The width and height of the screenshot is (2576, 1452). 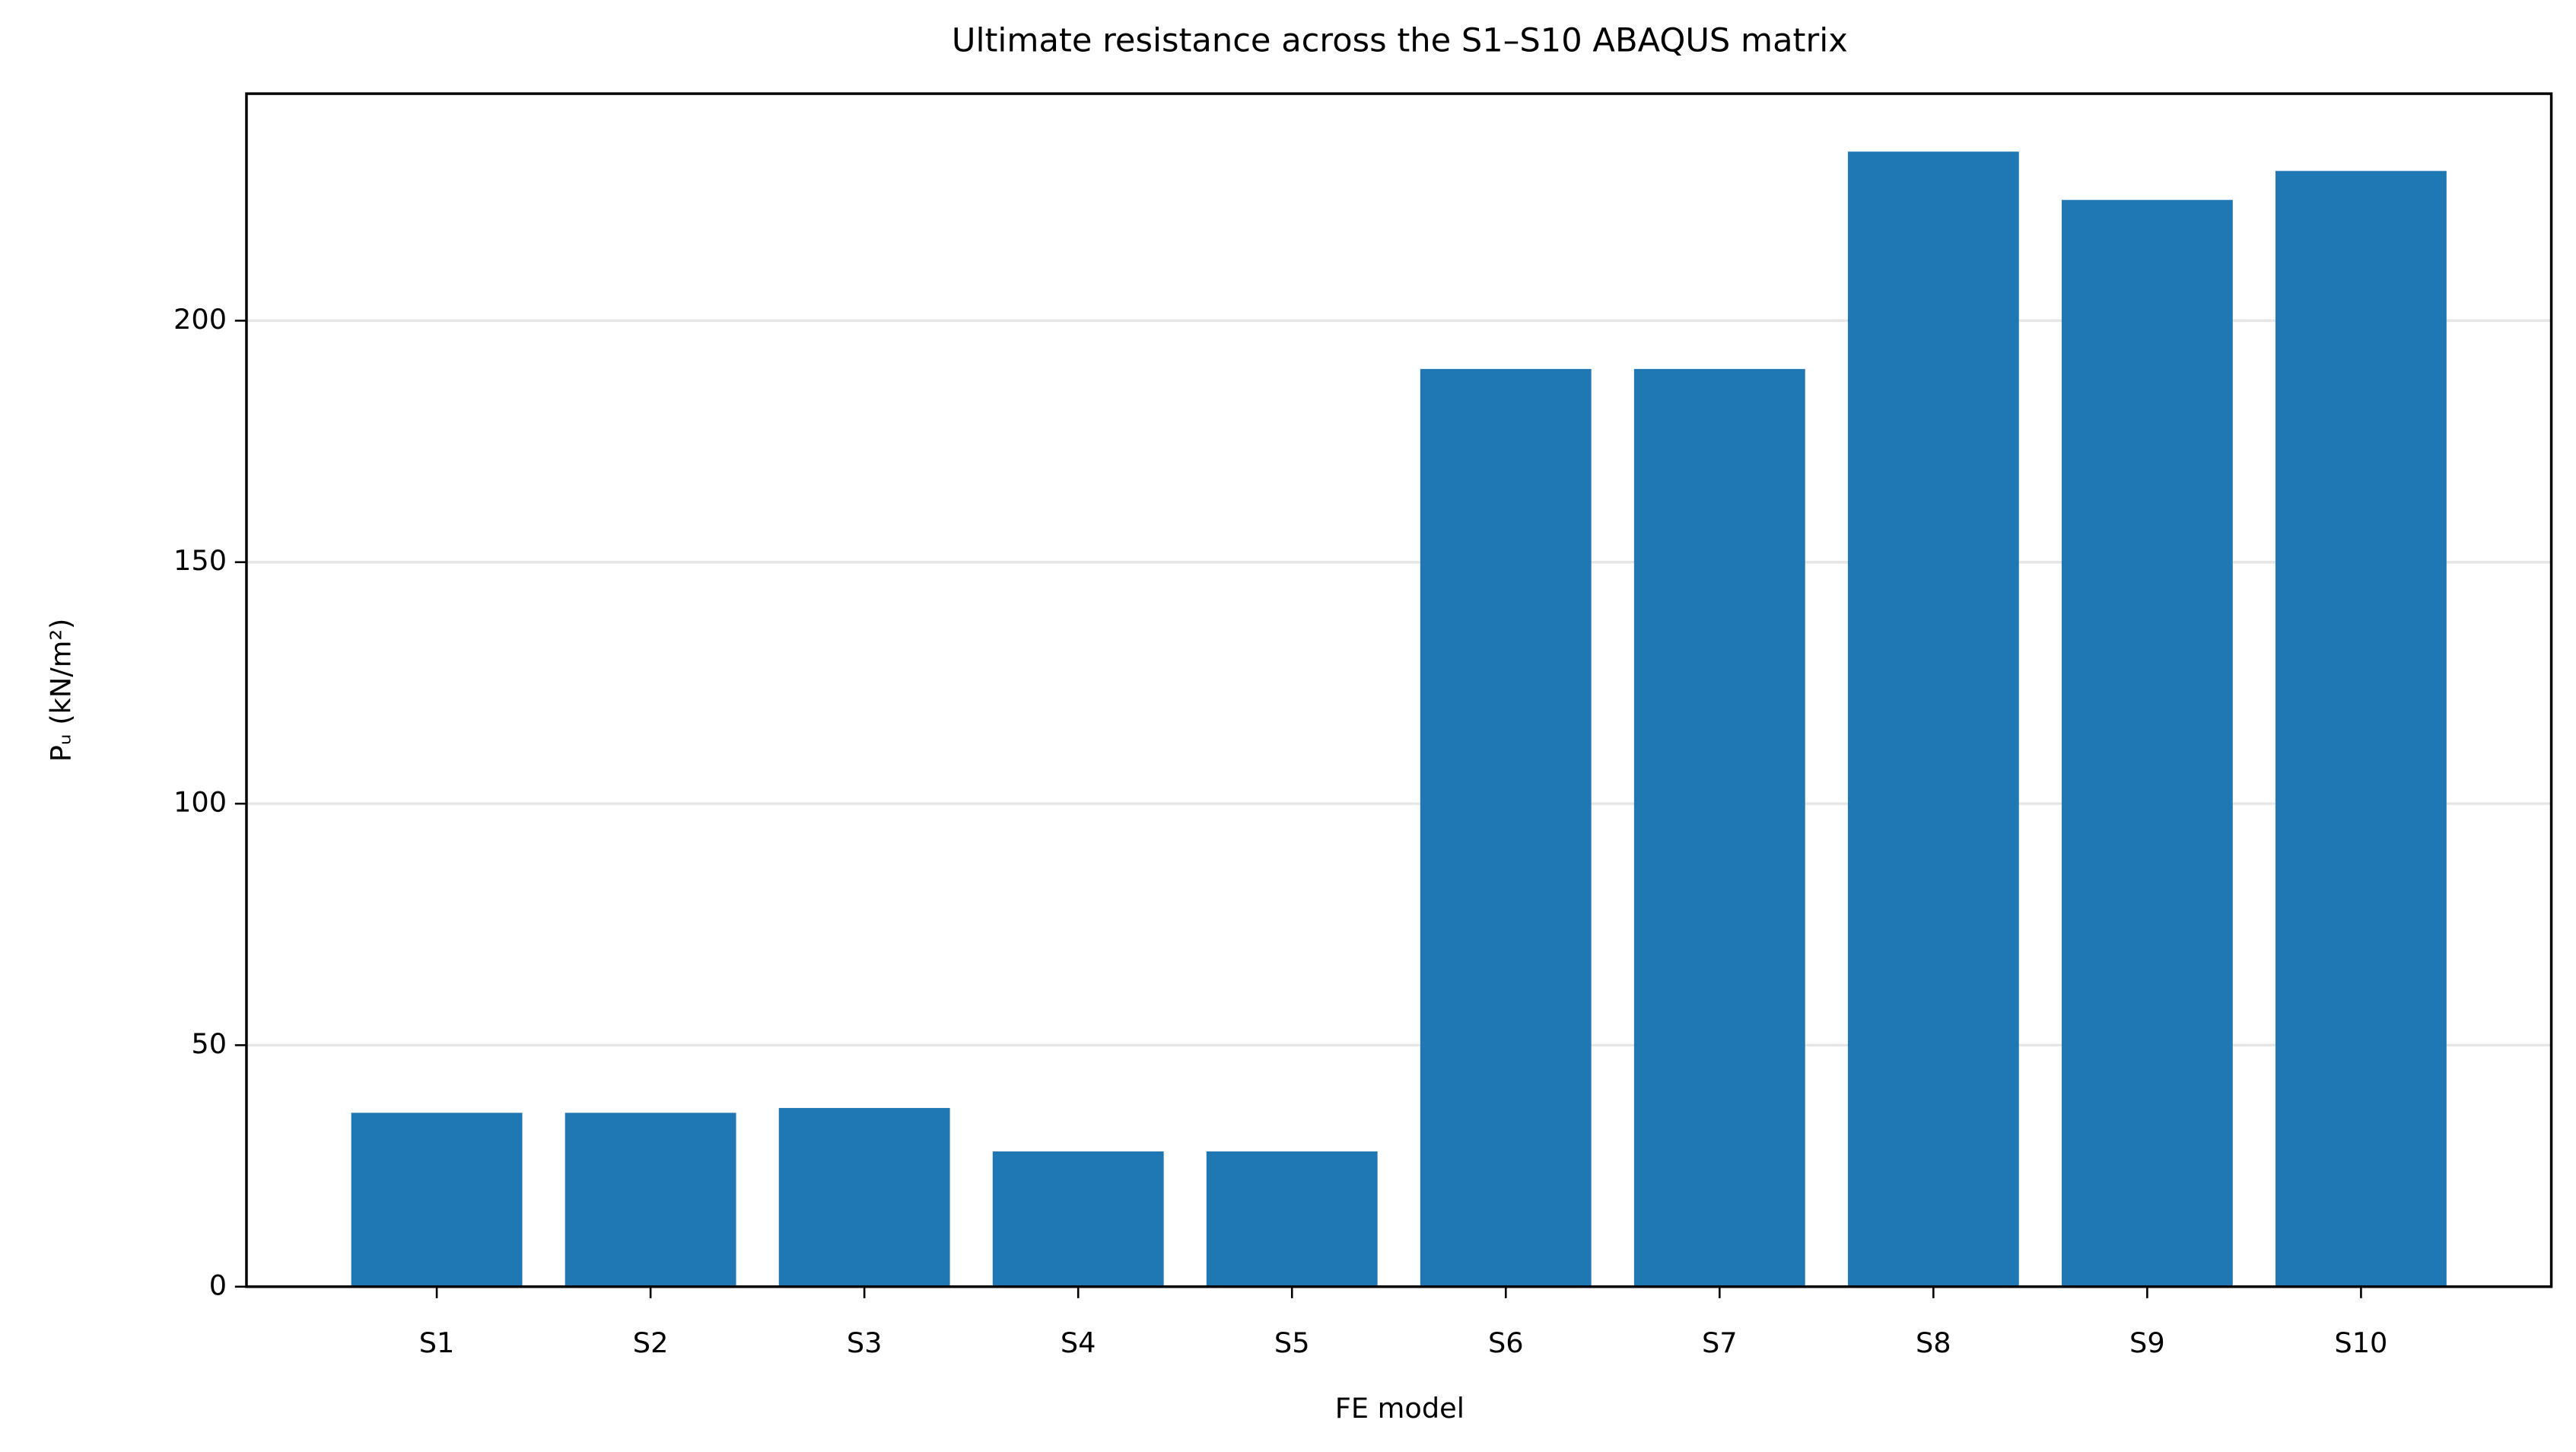 What do you see at coordinates (1720, 1343) in the screenshot?
I see `x-tick-label: S7` at bounding box center [1720, 1343].